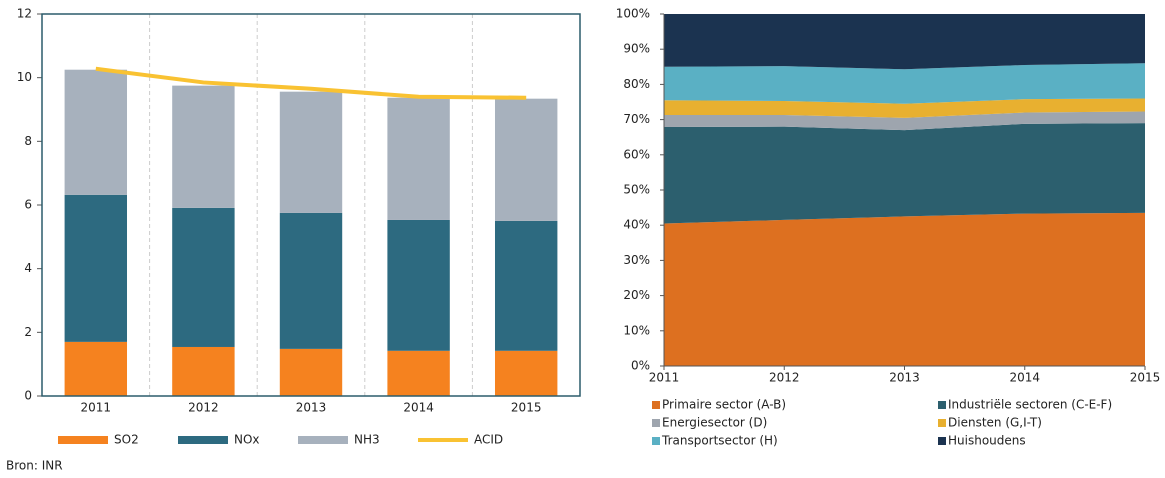 This screenshot has height=478, width=1165. Describe the element at coordinates (636, 330) in the screenshot. I see `y-tick-label: 10%` at that location.